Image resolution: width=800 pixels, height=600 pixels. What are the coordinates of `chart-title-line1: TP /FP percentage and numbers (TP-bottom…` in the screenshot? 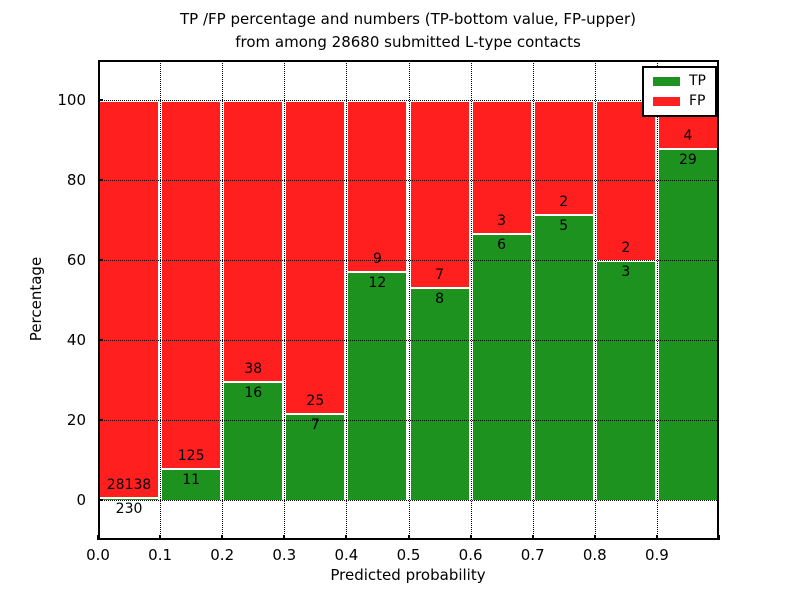 It's located at (408, 19).